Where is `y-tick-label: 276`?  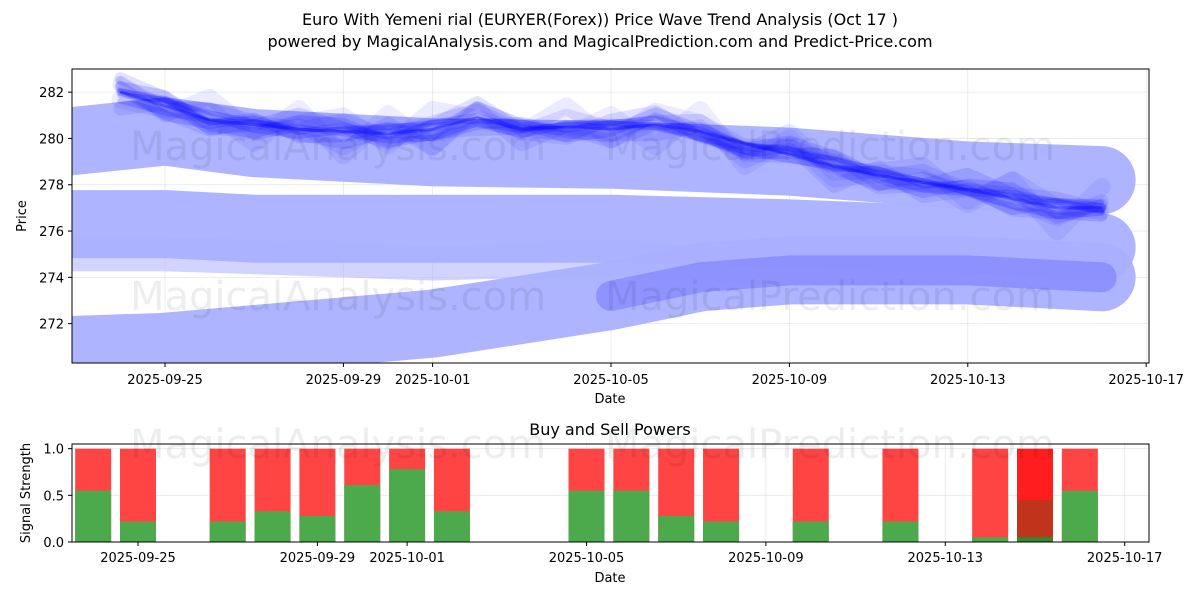
y-tick-label: 276 is located at coordinates (51, 232).